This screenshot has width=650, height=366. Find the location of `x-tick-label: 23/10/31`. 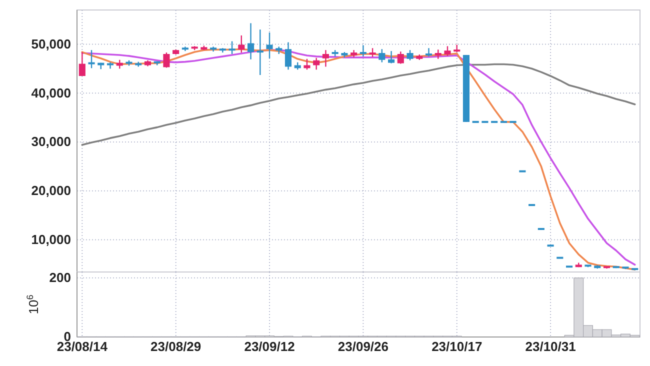

x-tick-label: 23/10/31 is located at coordinates (550, 346).